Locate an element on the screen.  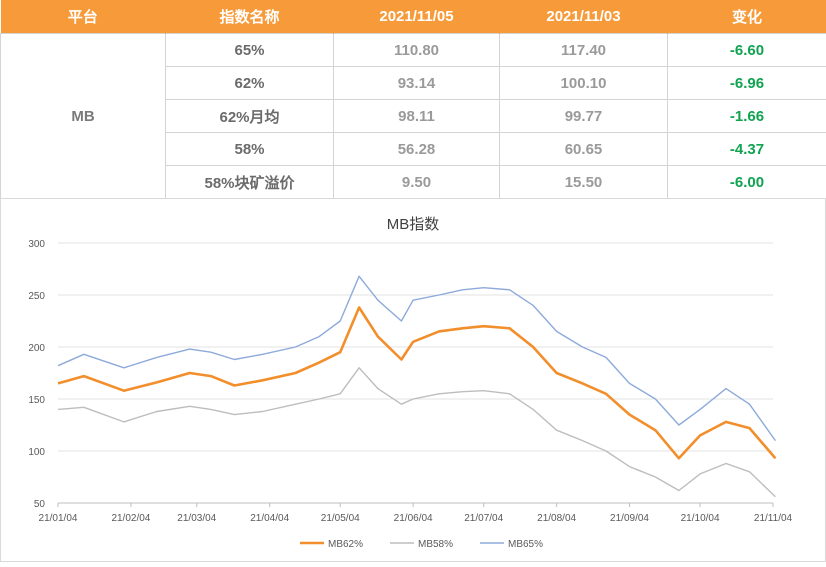
index-name-cell: 65% is located at coordinates (250, 50).